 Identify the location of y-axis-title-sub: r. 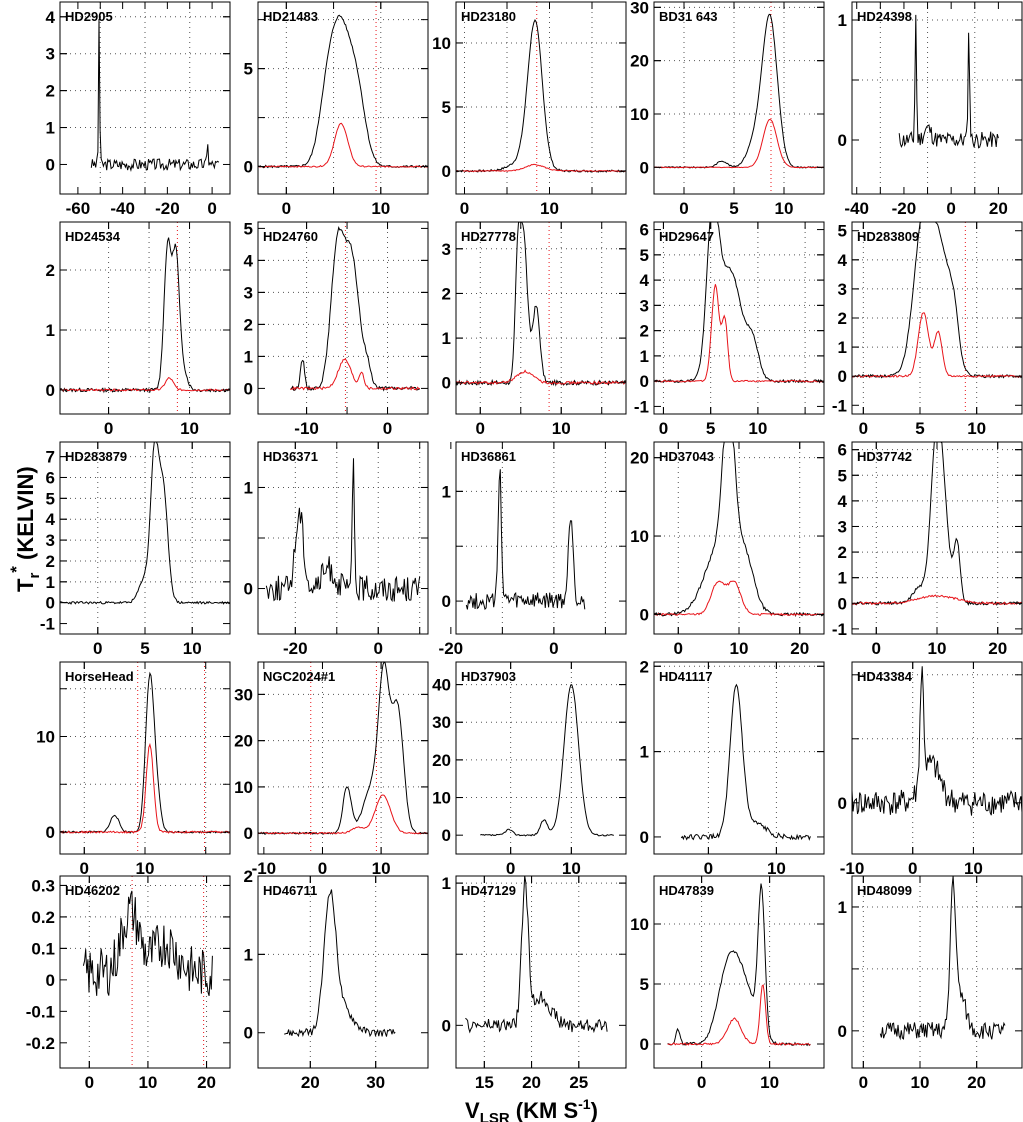
(34, 576).